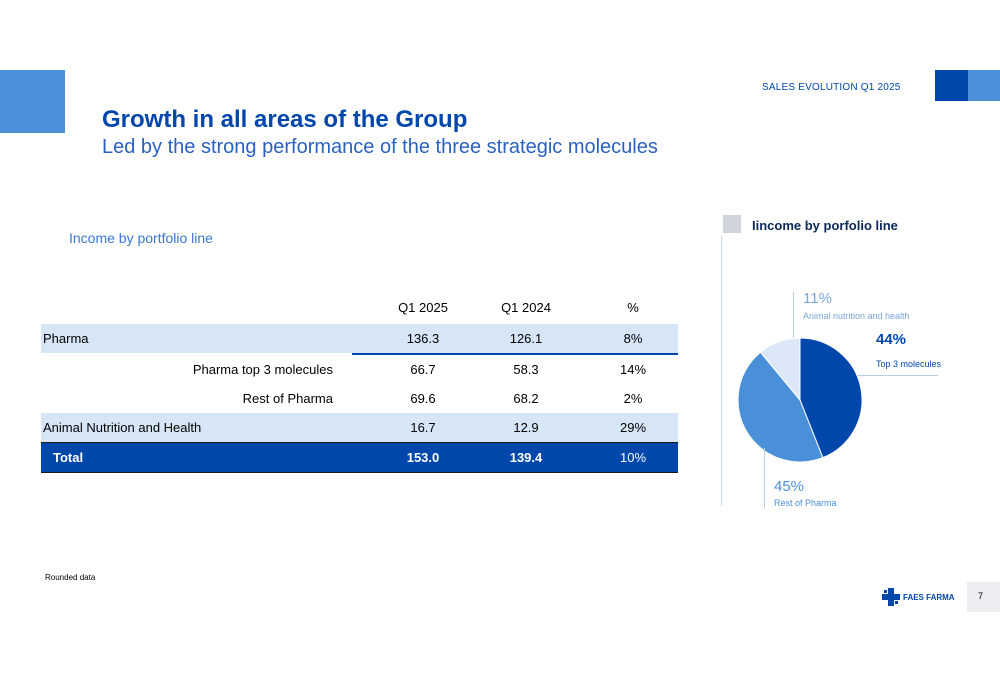 The width and height of the screenshot is (1000, 685). I want to click on cell-q1-2024: 139.4, so click(526, 457).